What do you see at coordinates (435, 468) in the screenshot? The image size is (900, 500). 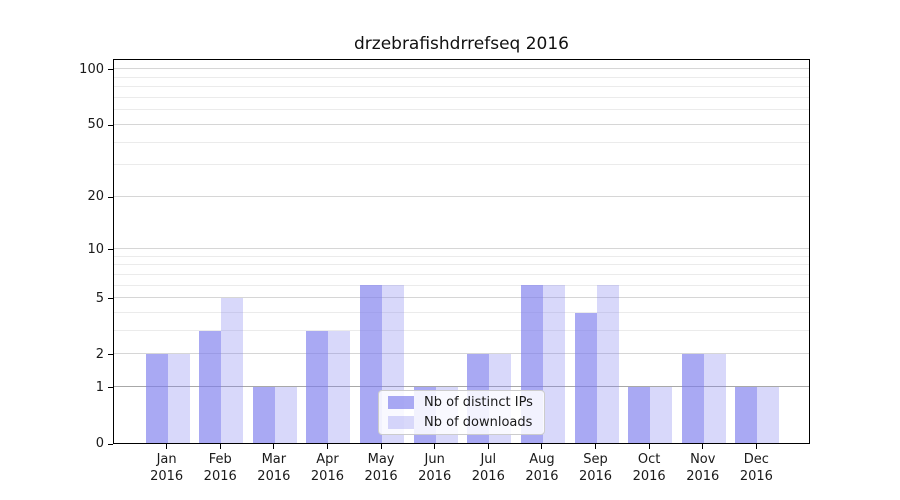 I see `x-tick-label-jun: Jun 2016` at bounding box center [435, 468].